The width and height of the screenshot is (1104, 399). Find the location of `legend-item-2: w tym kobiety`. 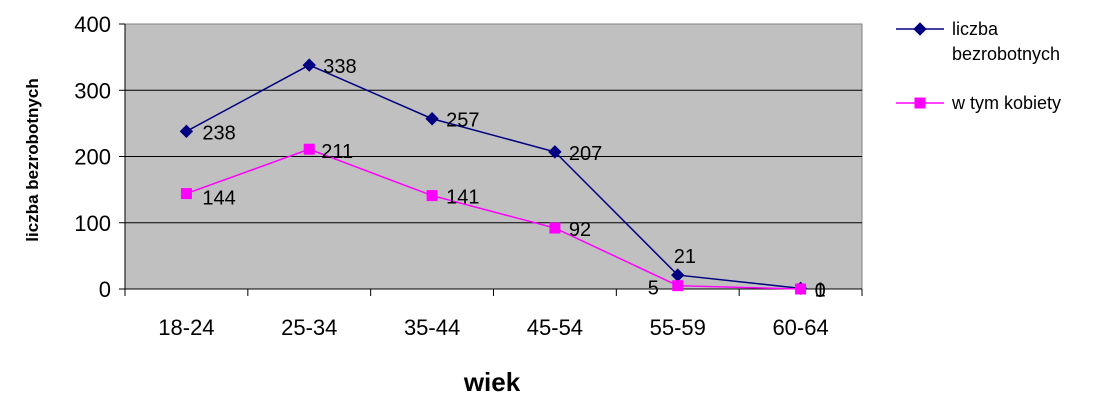

legend-item-2: w tym kobiety is located at coordinates (978, 103).